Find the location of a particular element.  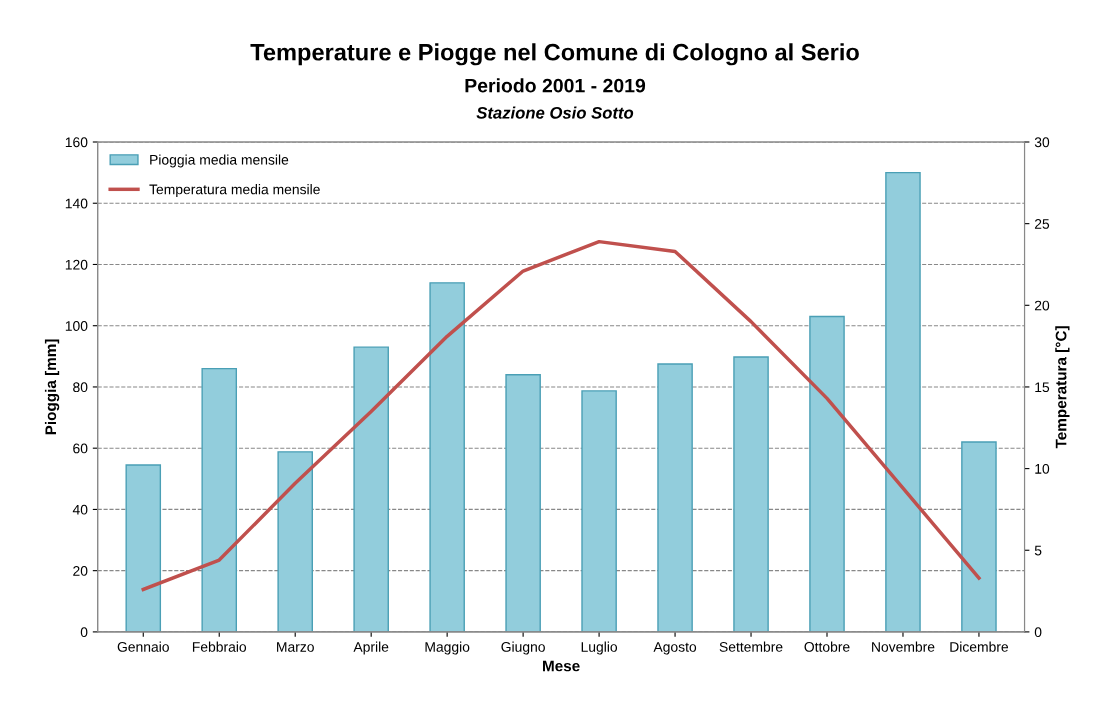

y2-tick-label: 30 is located at coordinates (1042, 142).